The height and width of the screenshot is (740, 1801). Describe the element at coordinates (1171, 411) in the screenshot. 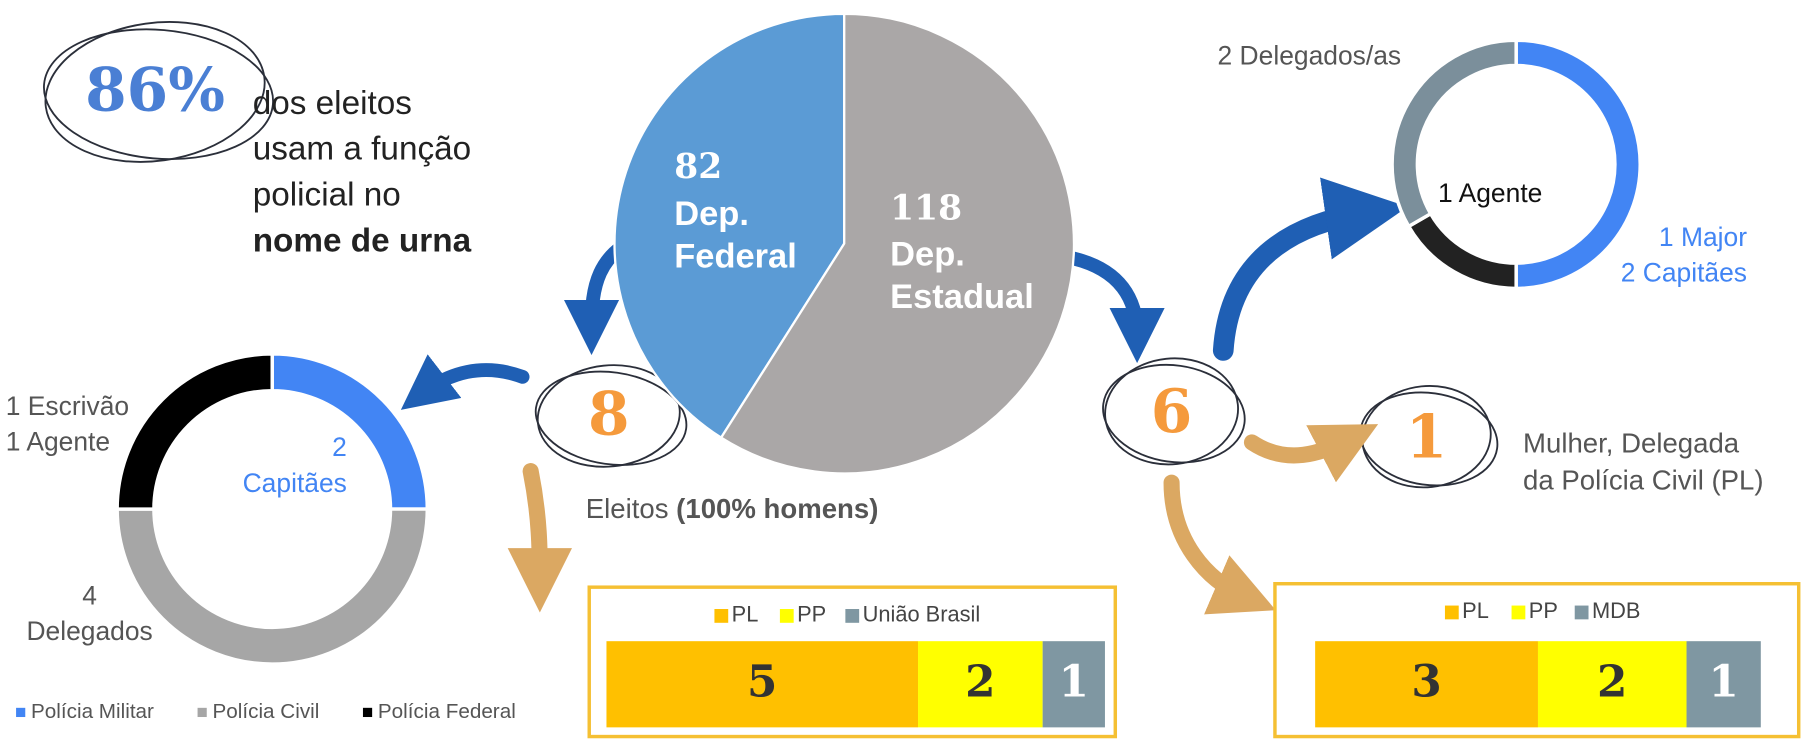

I see `count: 6` at that location.